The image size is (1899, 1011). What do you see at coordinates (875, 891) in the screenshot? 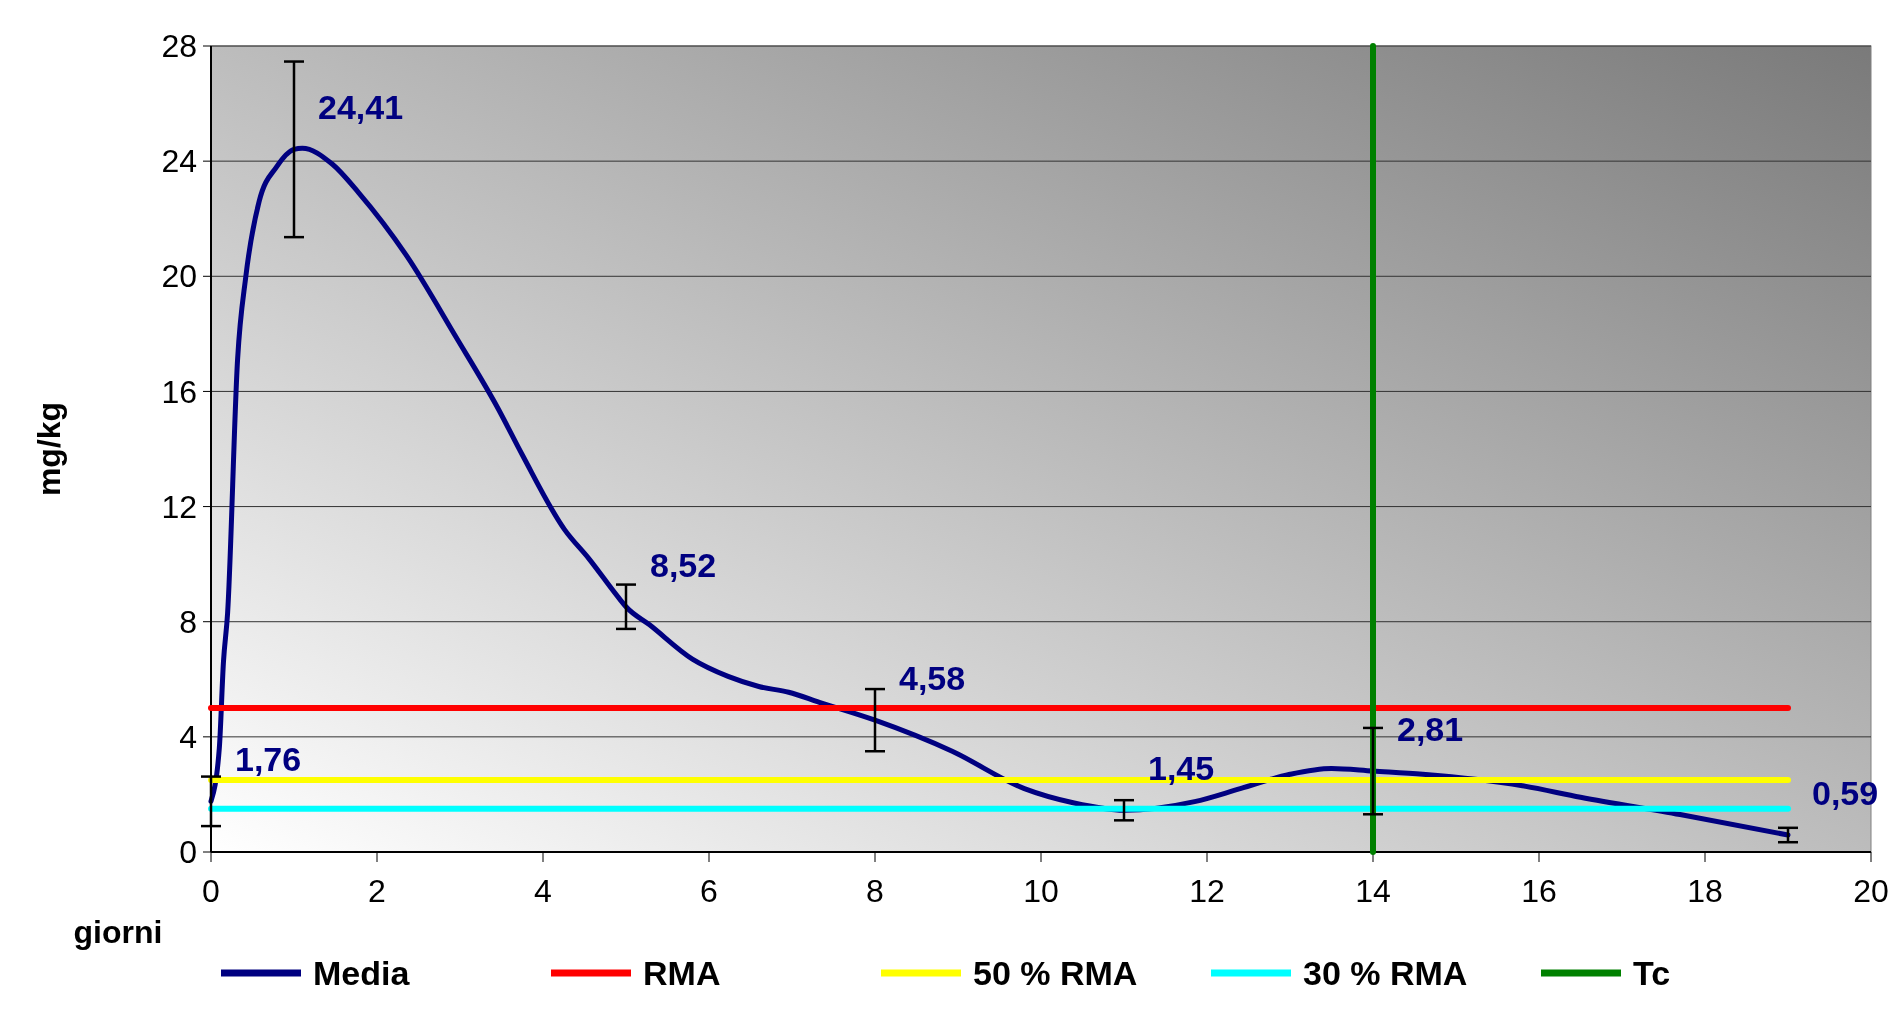
I see `x-tick-label: 8` at bounding box center [875, 891].